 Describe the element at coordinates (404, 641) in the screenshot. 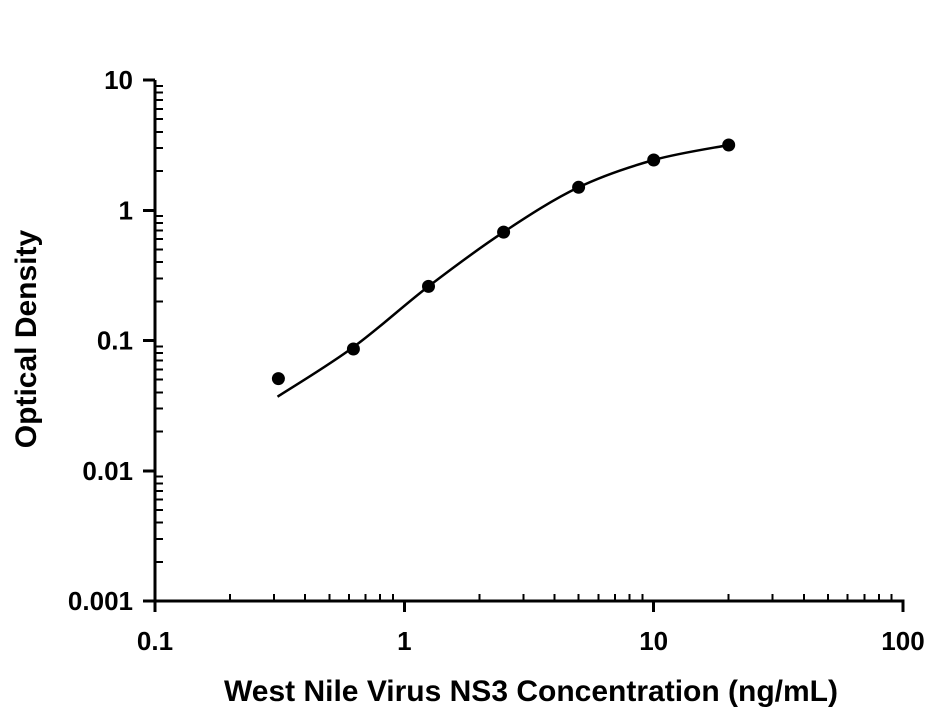

I see `x-tick-label: 1` at that location.